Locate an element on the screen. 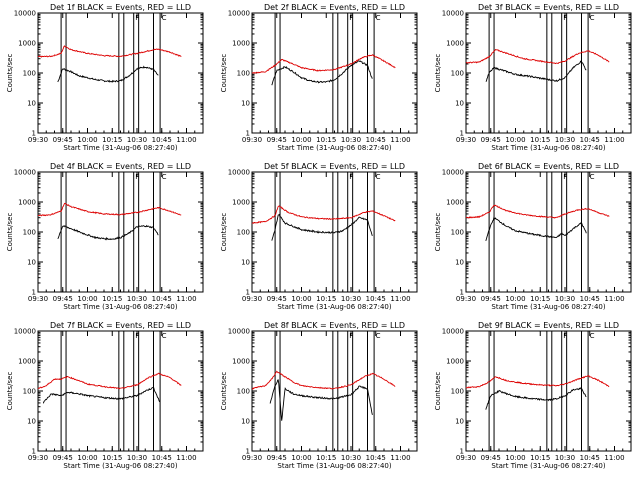 This screenshot has height=484, width=640. chart-title: Det 4f BLACK = Events, RED = LLD is located at coordinates (120, 166).